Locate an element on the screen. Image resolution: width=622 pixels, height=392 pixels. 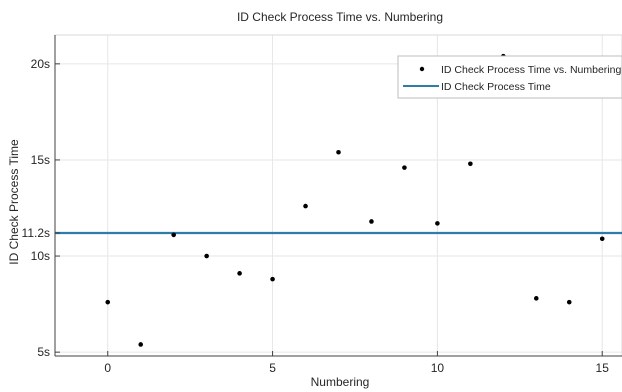
y-tick-label: 20s is located at coordinates (40, 64).